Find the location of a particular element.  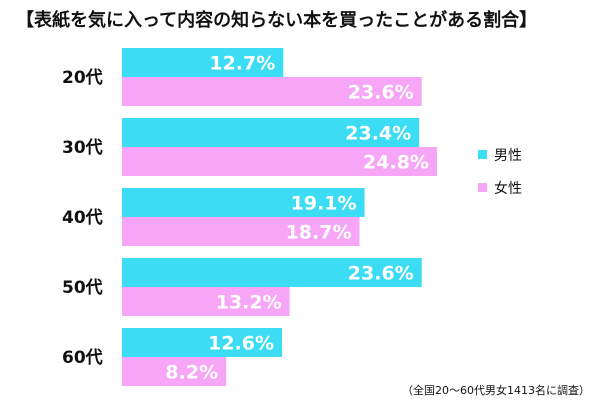

data-label: 23.4% is located at coordinates (378, 134).